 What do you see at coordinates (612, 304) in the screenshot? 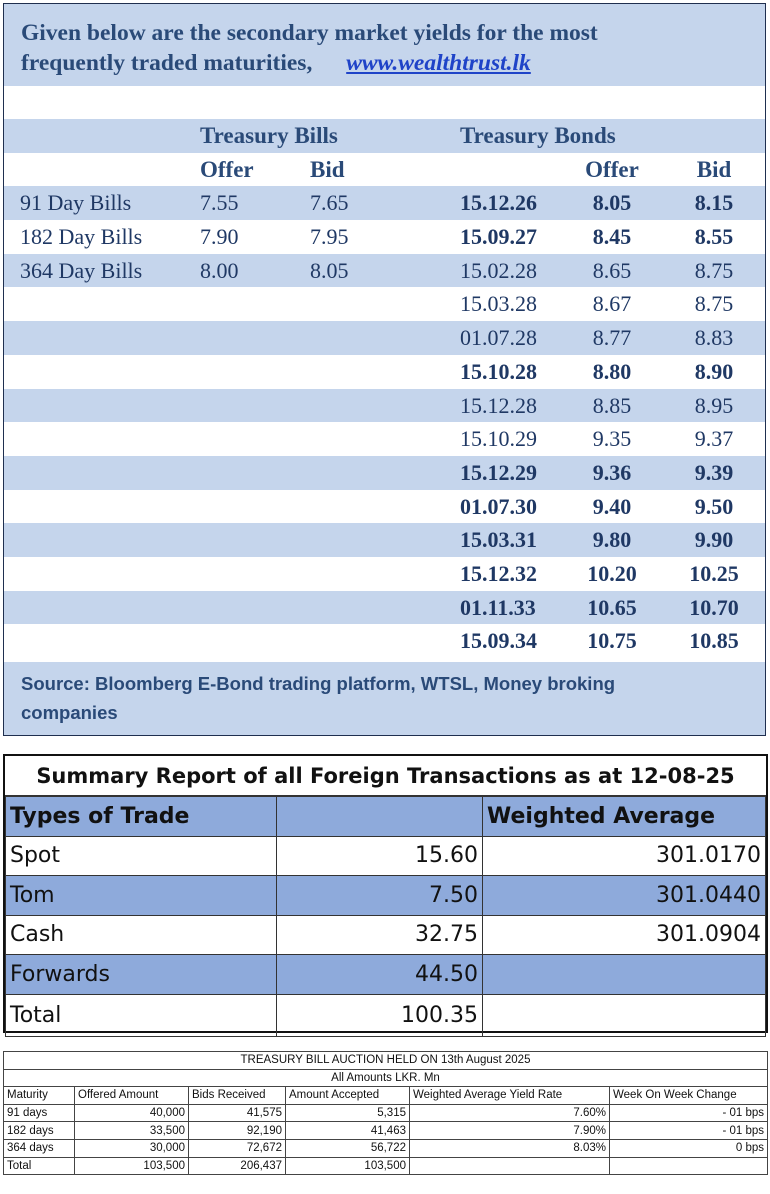
I see `bond-offer: 8.67` at bounding box center [612, 304].